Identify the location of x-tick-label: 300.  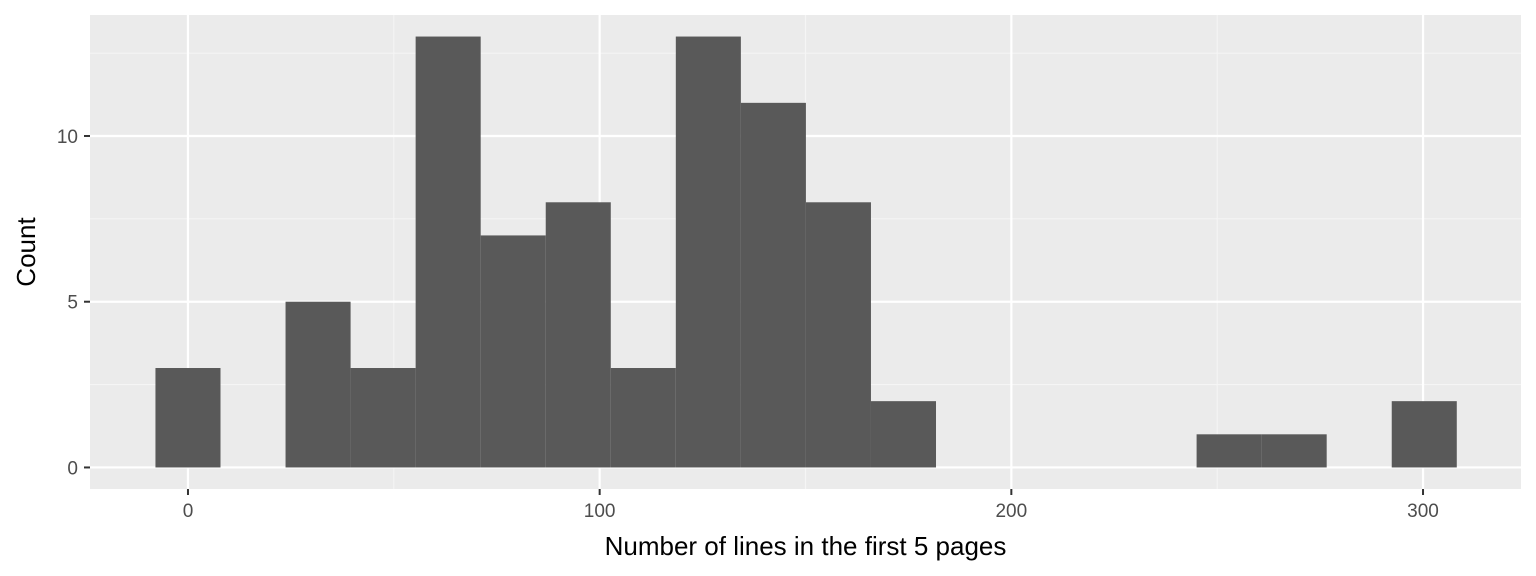
(1423, 511).